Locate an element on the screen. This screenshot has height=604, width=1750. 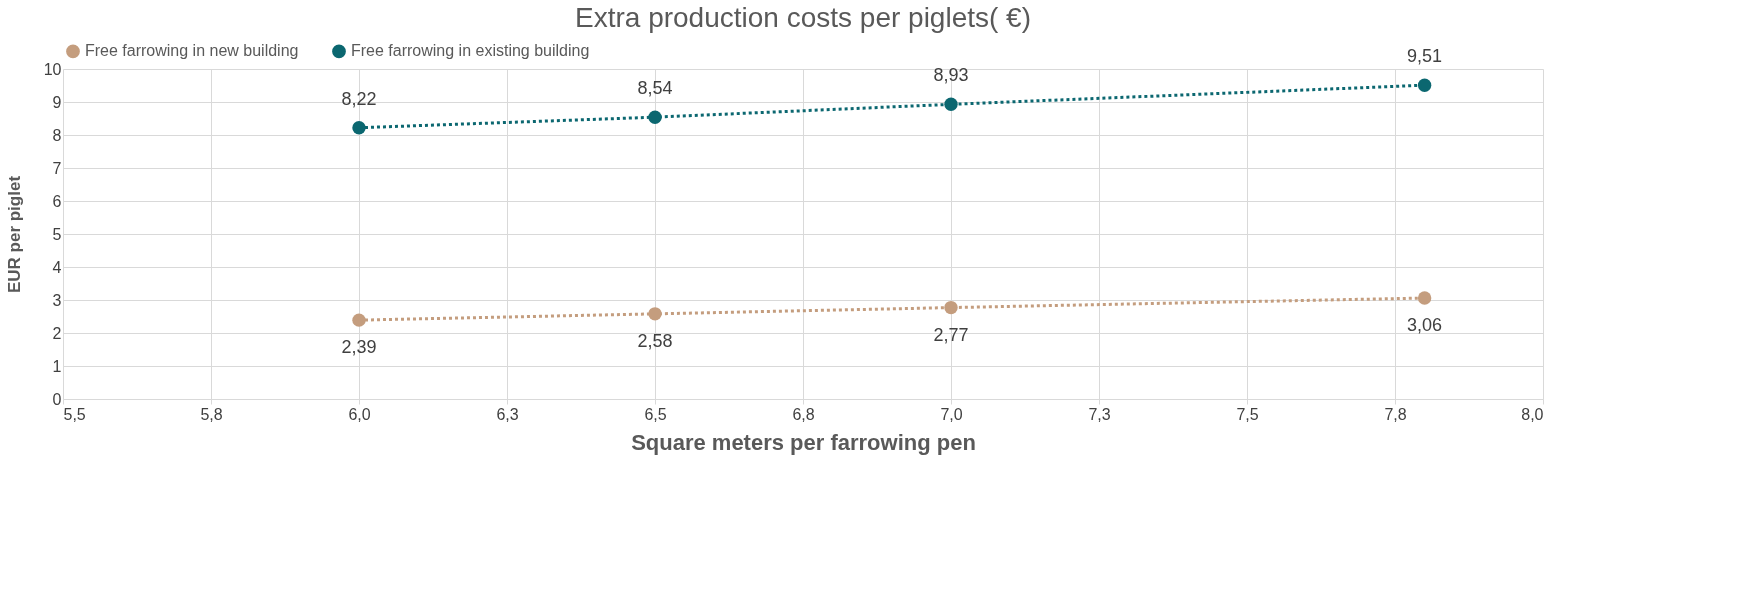
legend-label: Free farrowing in new building is located at coordinates (192, 51).